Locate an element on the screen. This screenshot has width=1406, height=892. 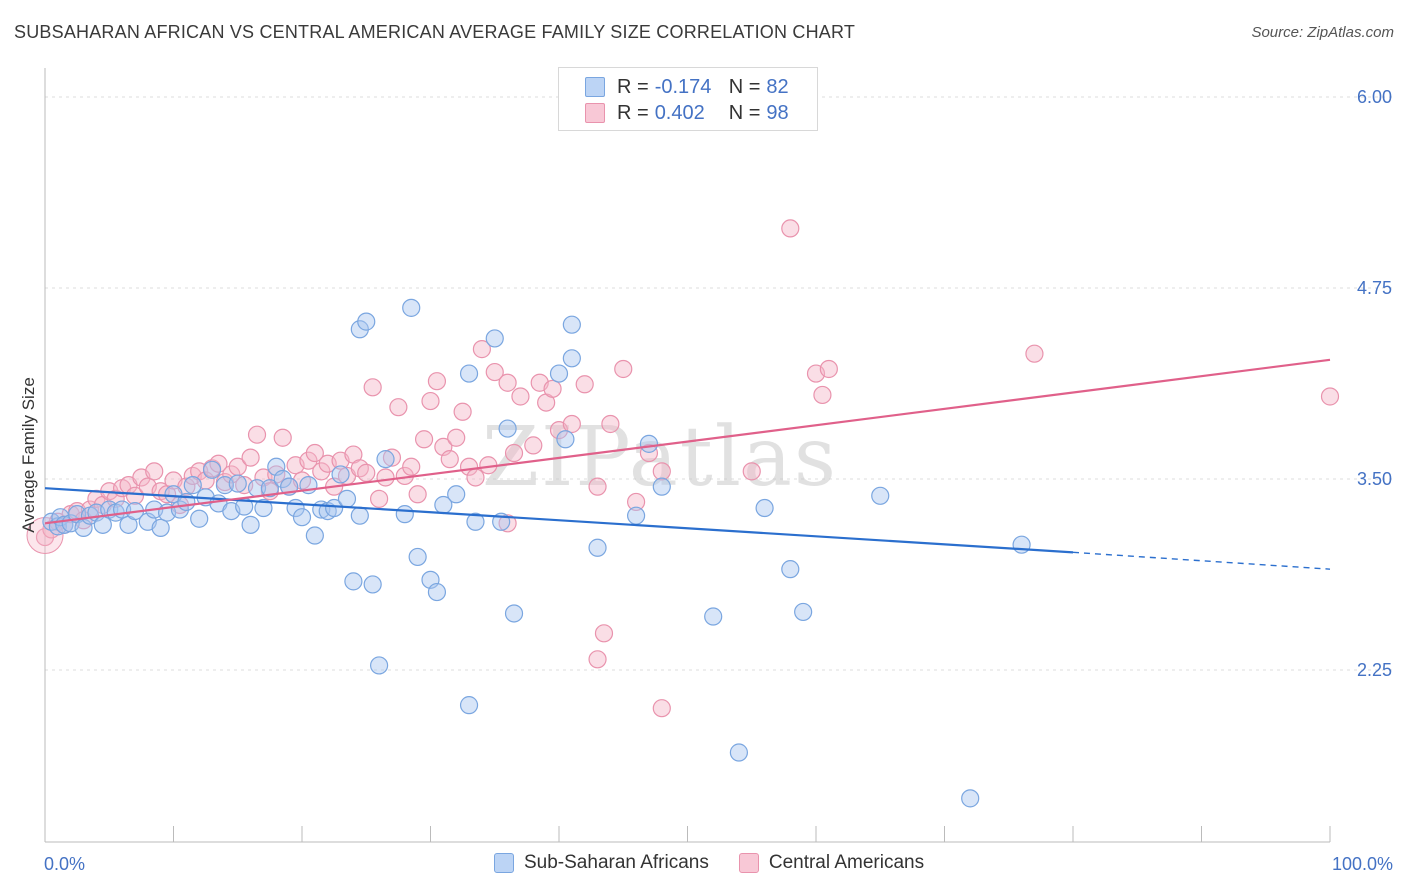
y-axis-title: Average Family Size is located at coordinates (28, 455).